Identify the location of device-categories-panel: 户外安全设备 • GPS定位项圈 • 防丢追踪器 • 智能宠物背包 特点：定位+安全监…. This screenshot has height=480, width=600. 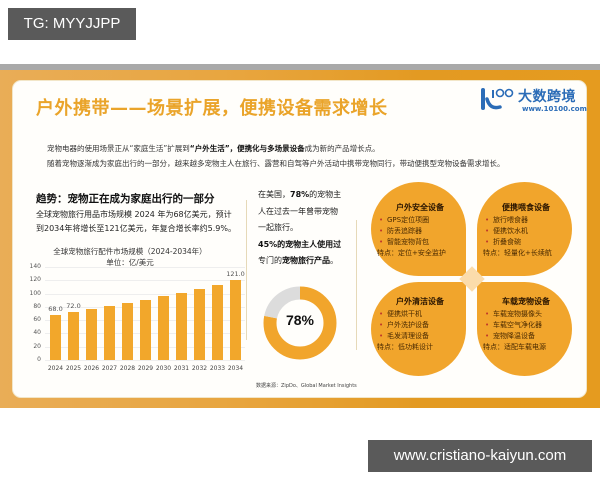
(471, 279).